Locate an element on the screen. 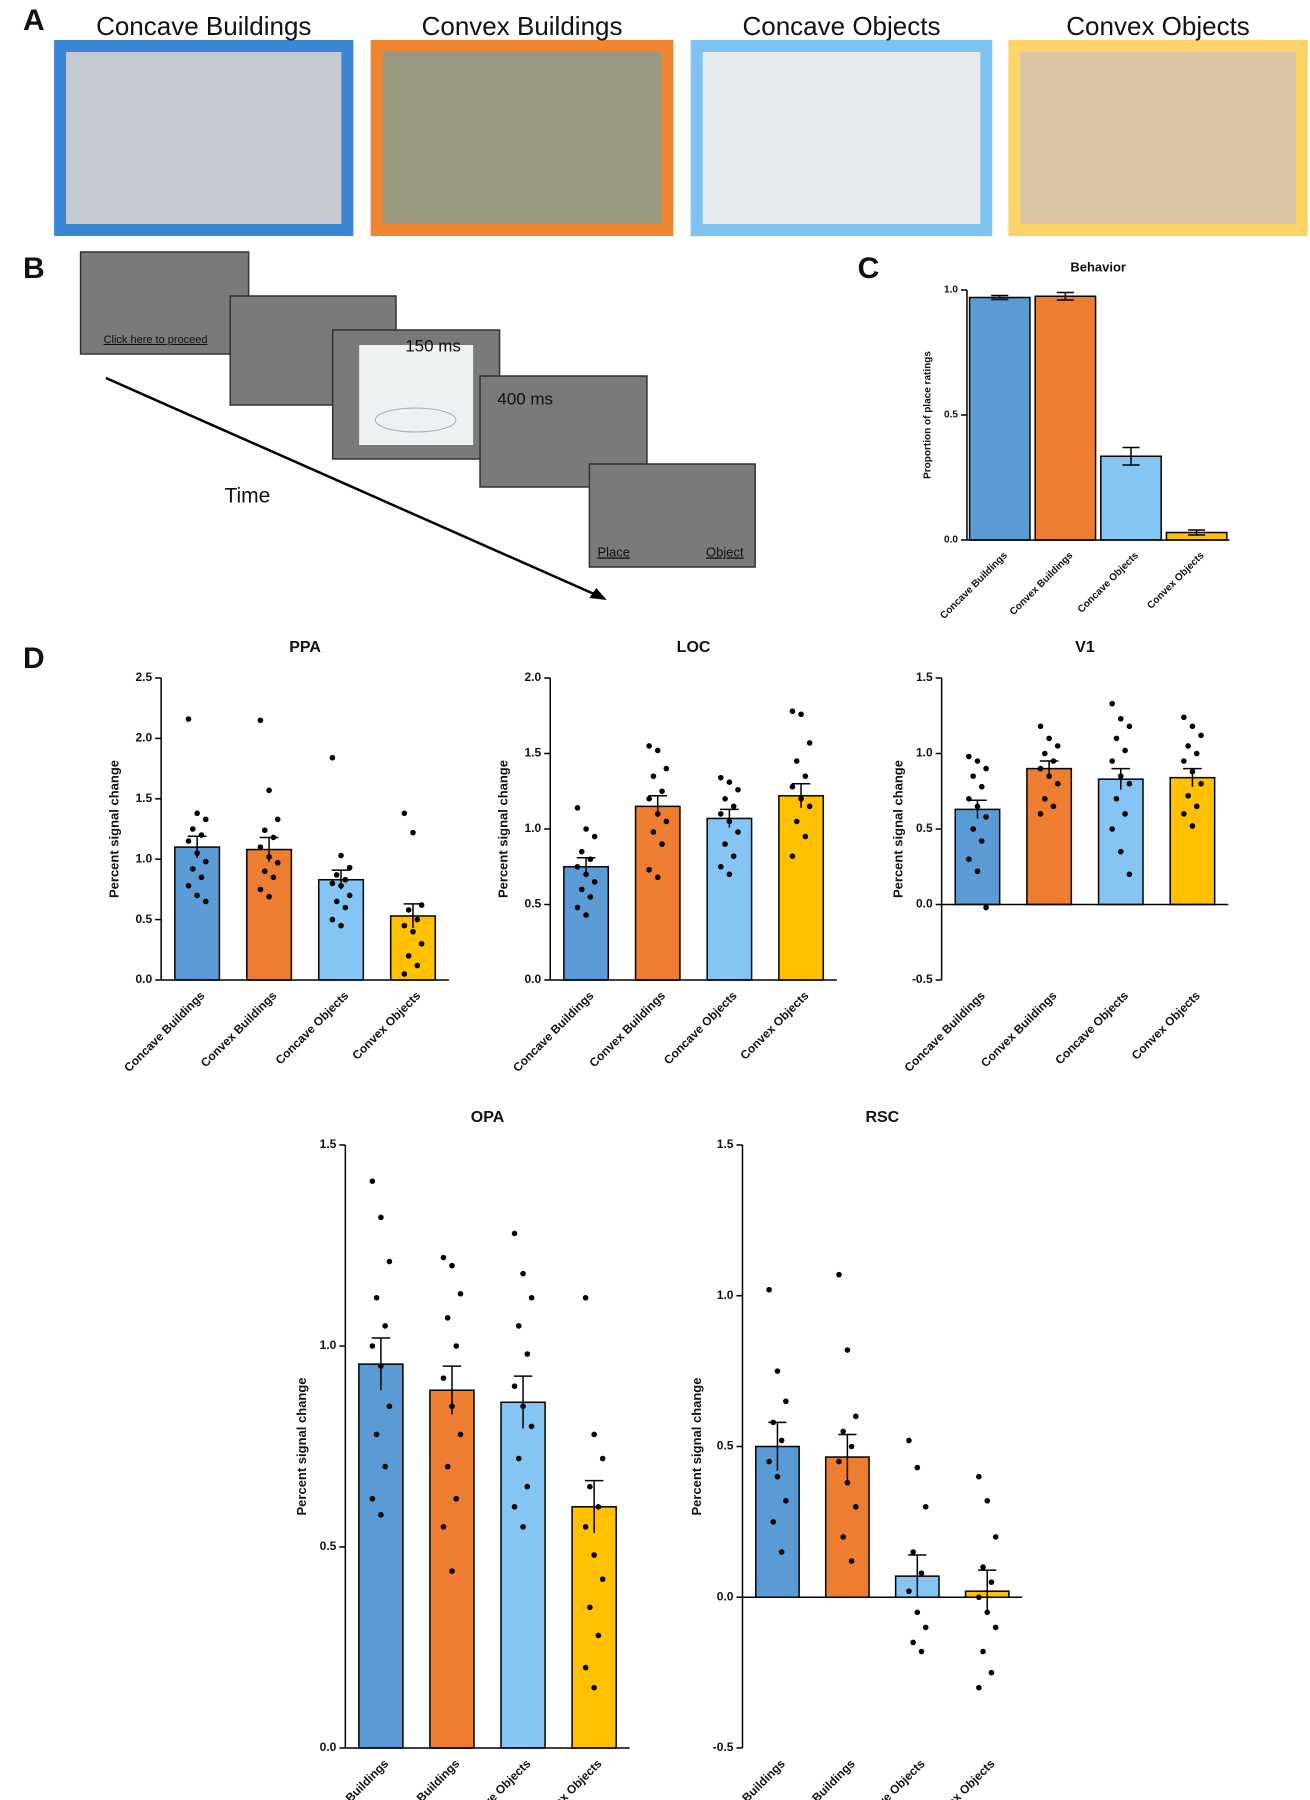  panel-label: B is located at coordinates (34, 268).